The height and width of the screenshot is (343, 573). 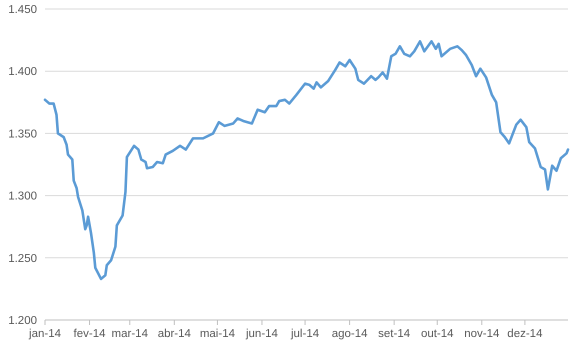 What do you see at coordinates (482, 334) in the screenshot?
I see `x-tick-label: nov-14` at bounding box center [482, 334].